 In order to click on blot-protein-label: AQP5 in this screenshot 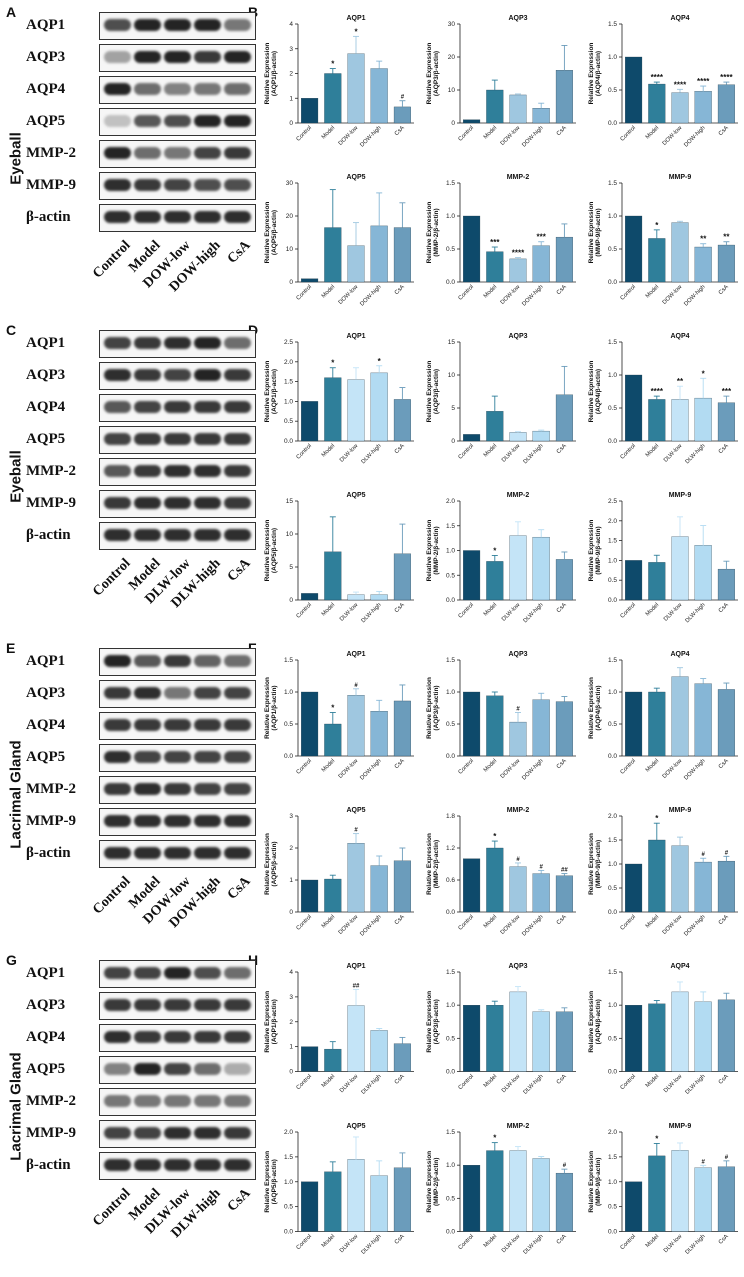, I will do `click(61, 439)`.